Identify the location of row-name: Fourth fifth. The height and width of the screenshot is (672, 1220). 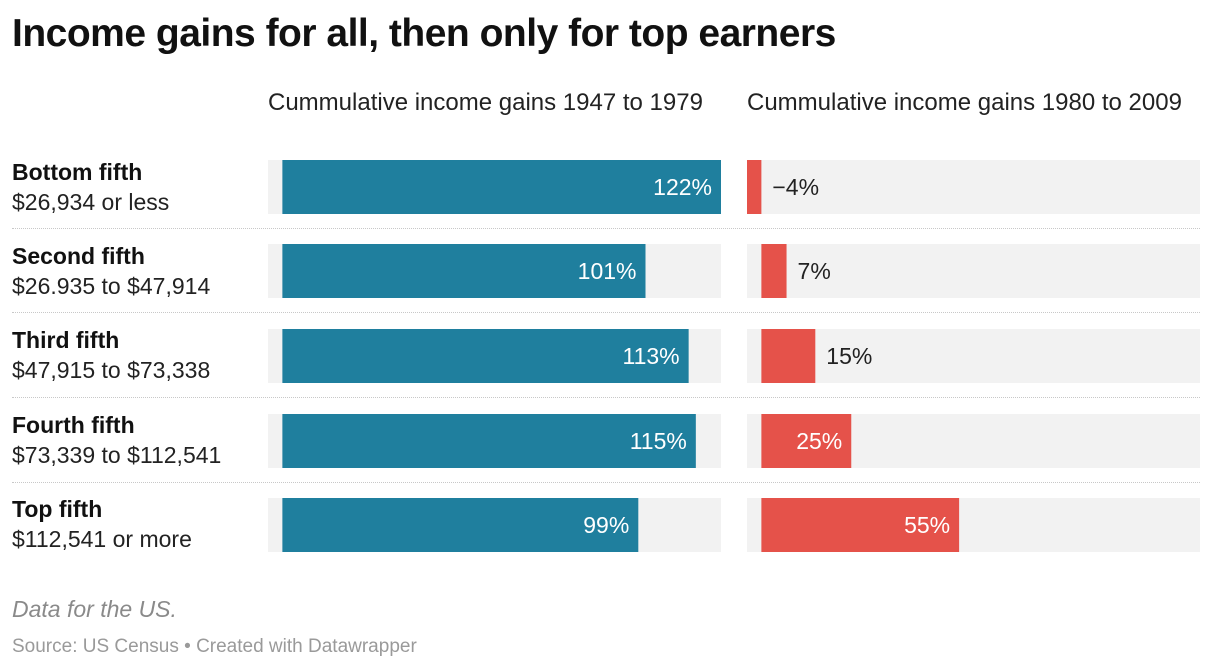
(73, 425).